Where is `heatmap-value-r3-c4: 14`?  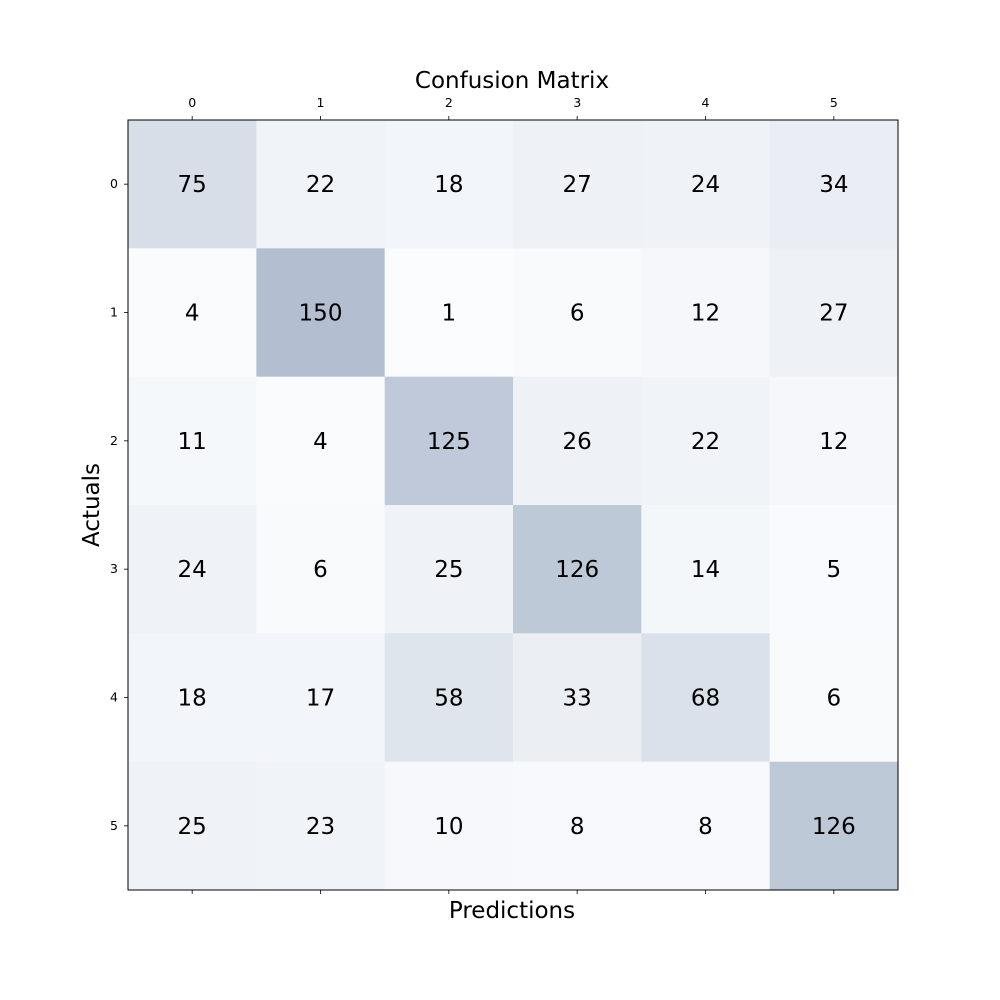
heatmap-value-r3-c4: 14 is located at coordinates (705, 570).